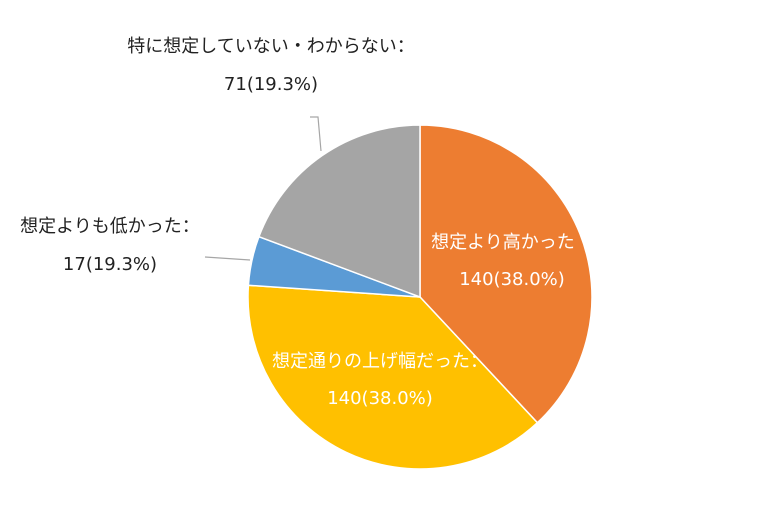  Describe the element at coordinates (503, 242) in the screenshot. I see `slice-label-higher: 想定より高かった` at that location.